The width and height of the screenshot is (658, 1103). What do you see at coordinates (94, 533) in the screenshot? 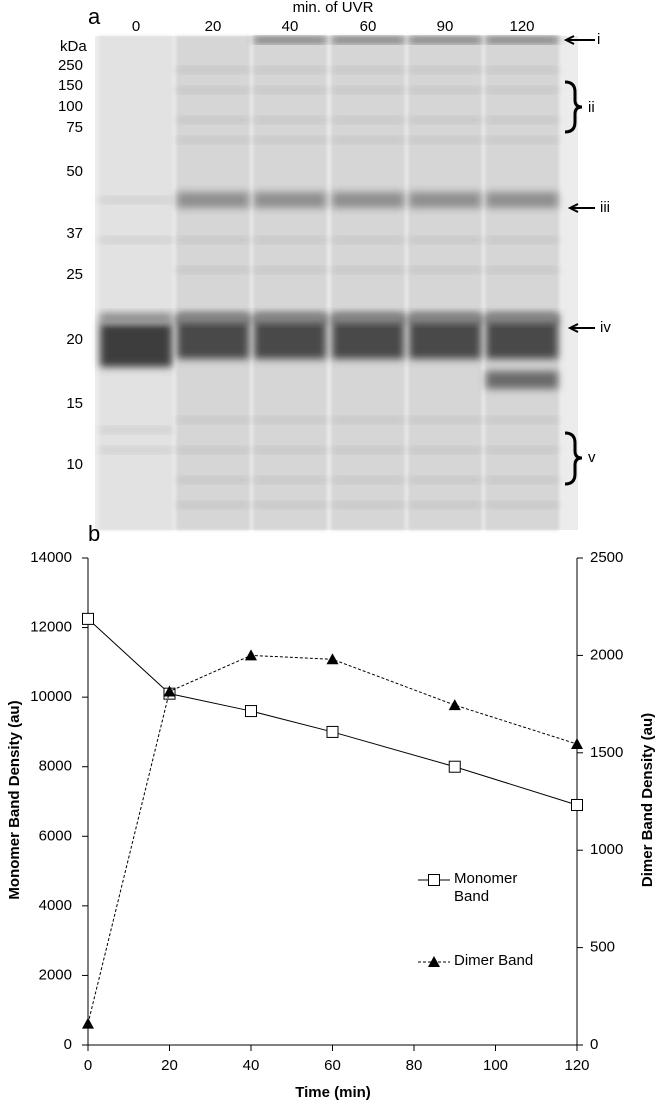
I see `panel-label: b` at bounding box center [94, 533].